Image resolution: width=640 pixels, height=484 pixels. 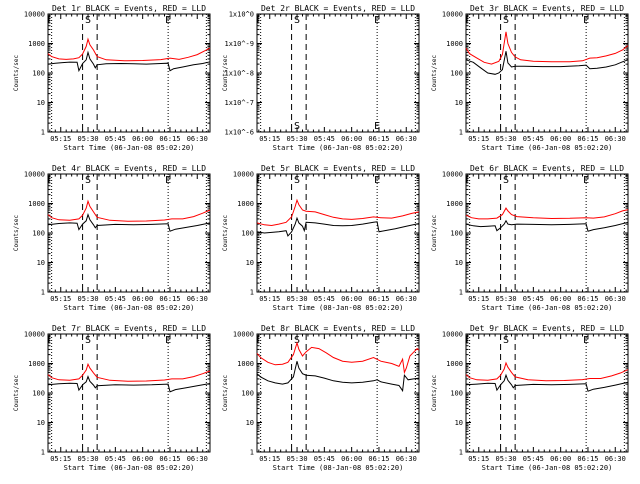 What do you see at coordinates (129, 328) in the screenshot?
I see `panel-title: Det 7r BLACK = Events, RED = LLD` at bounding box center [129, 328].